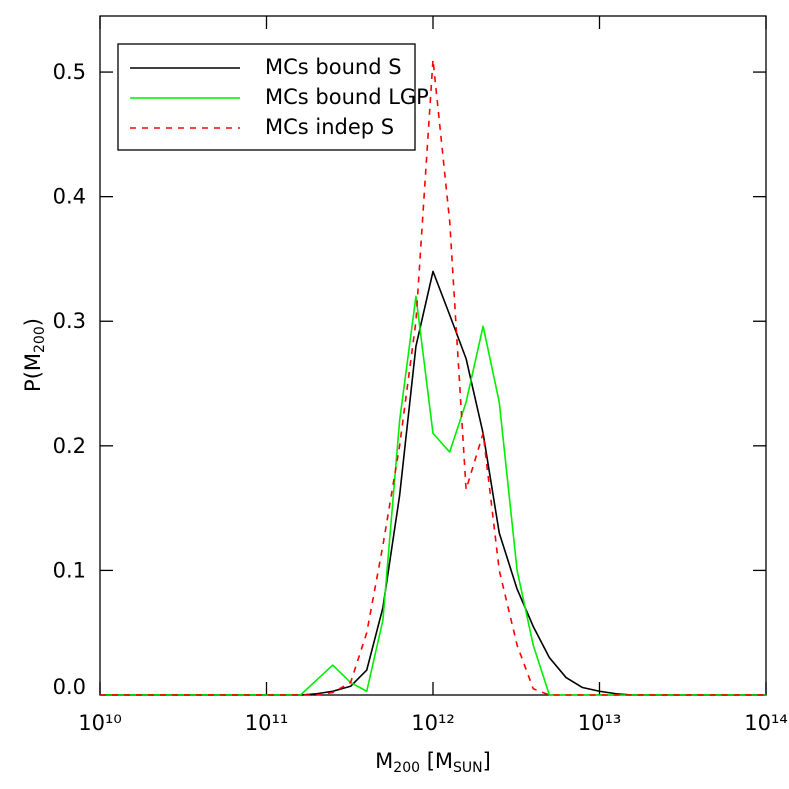  I want to click on y-tick-label: 0.0, so click(69, 687).